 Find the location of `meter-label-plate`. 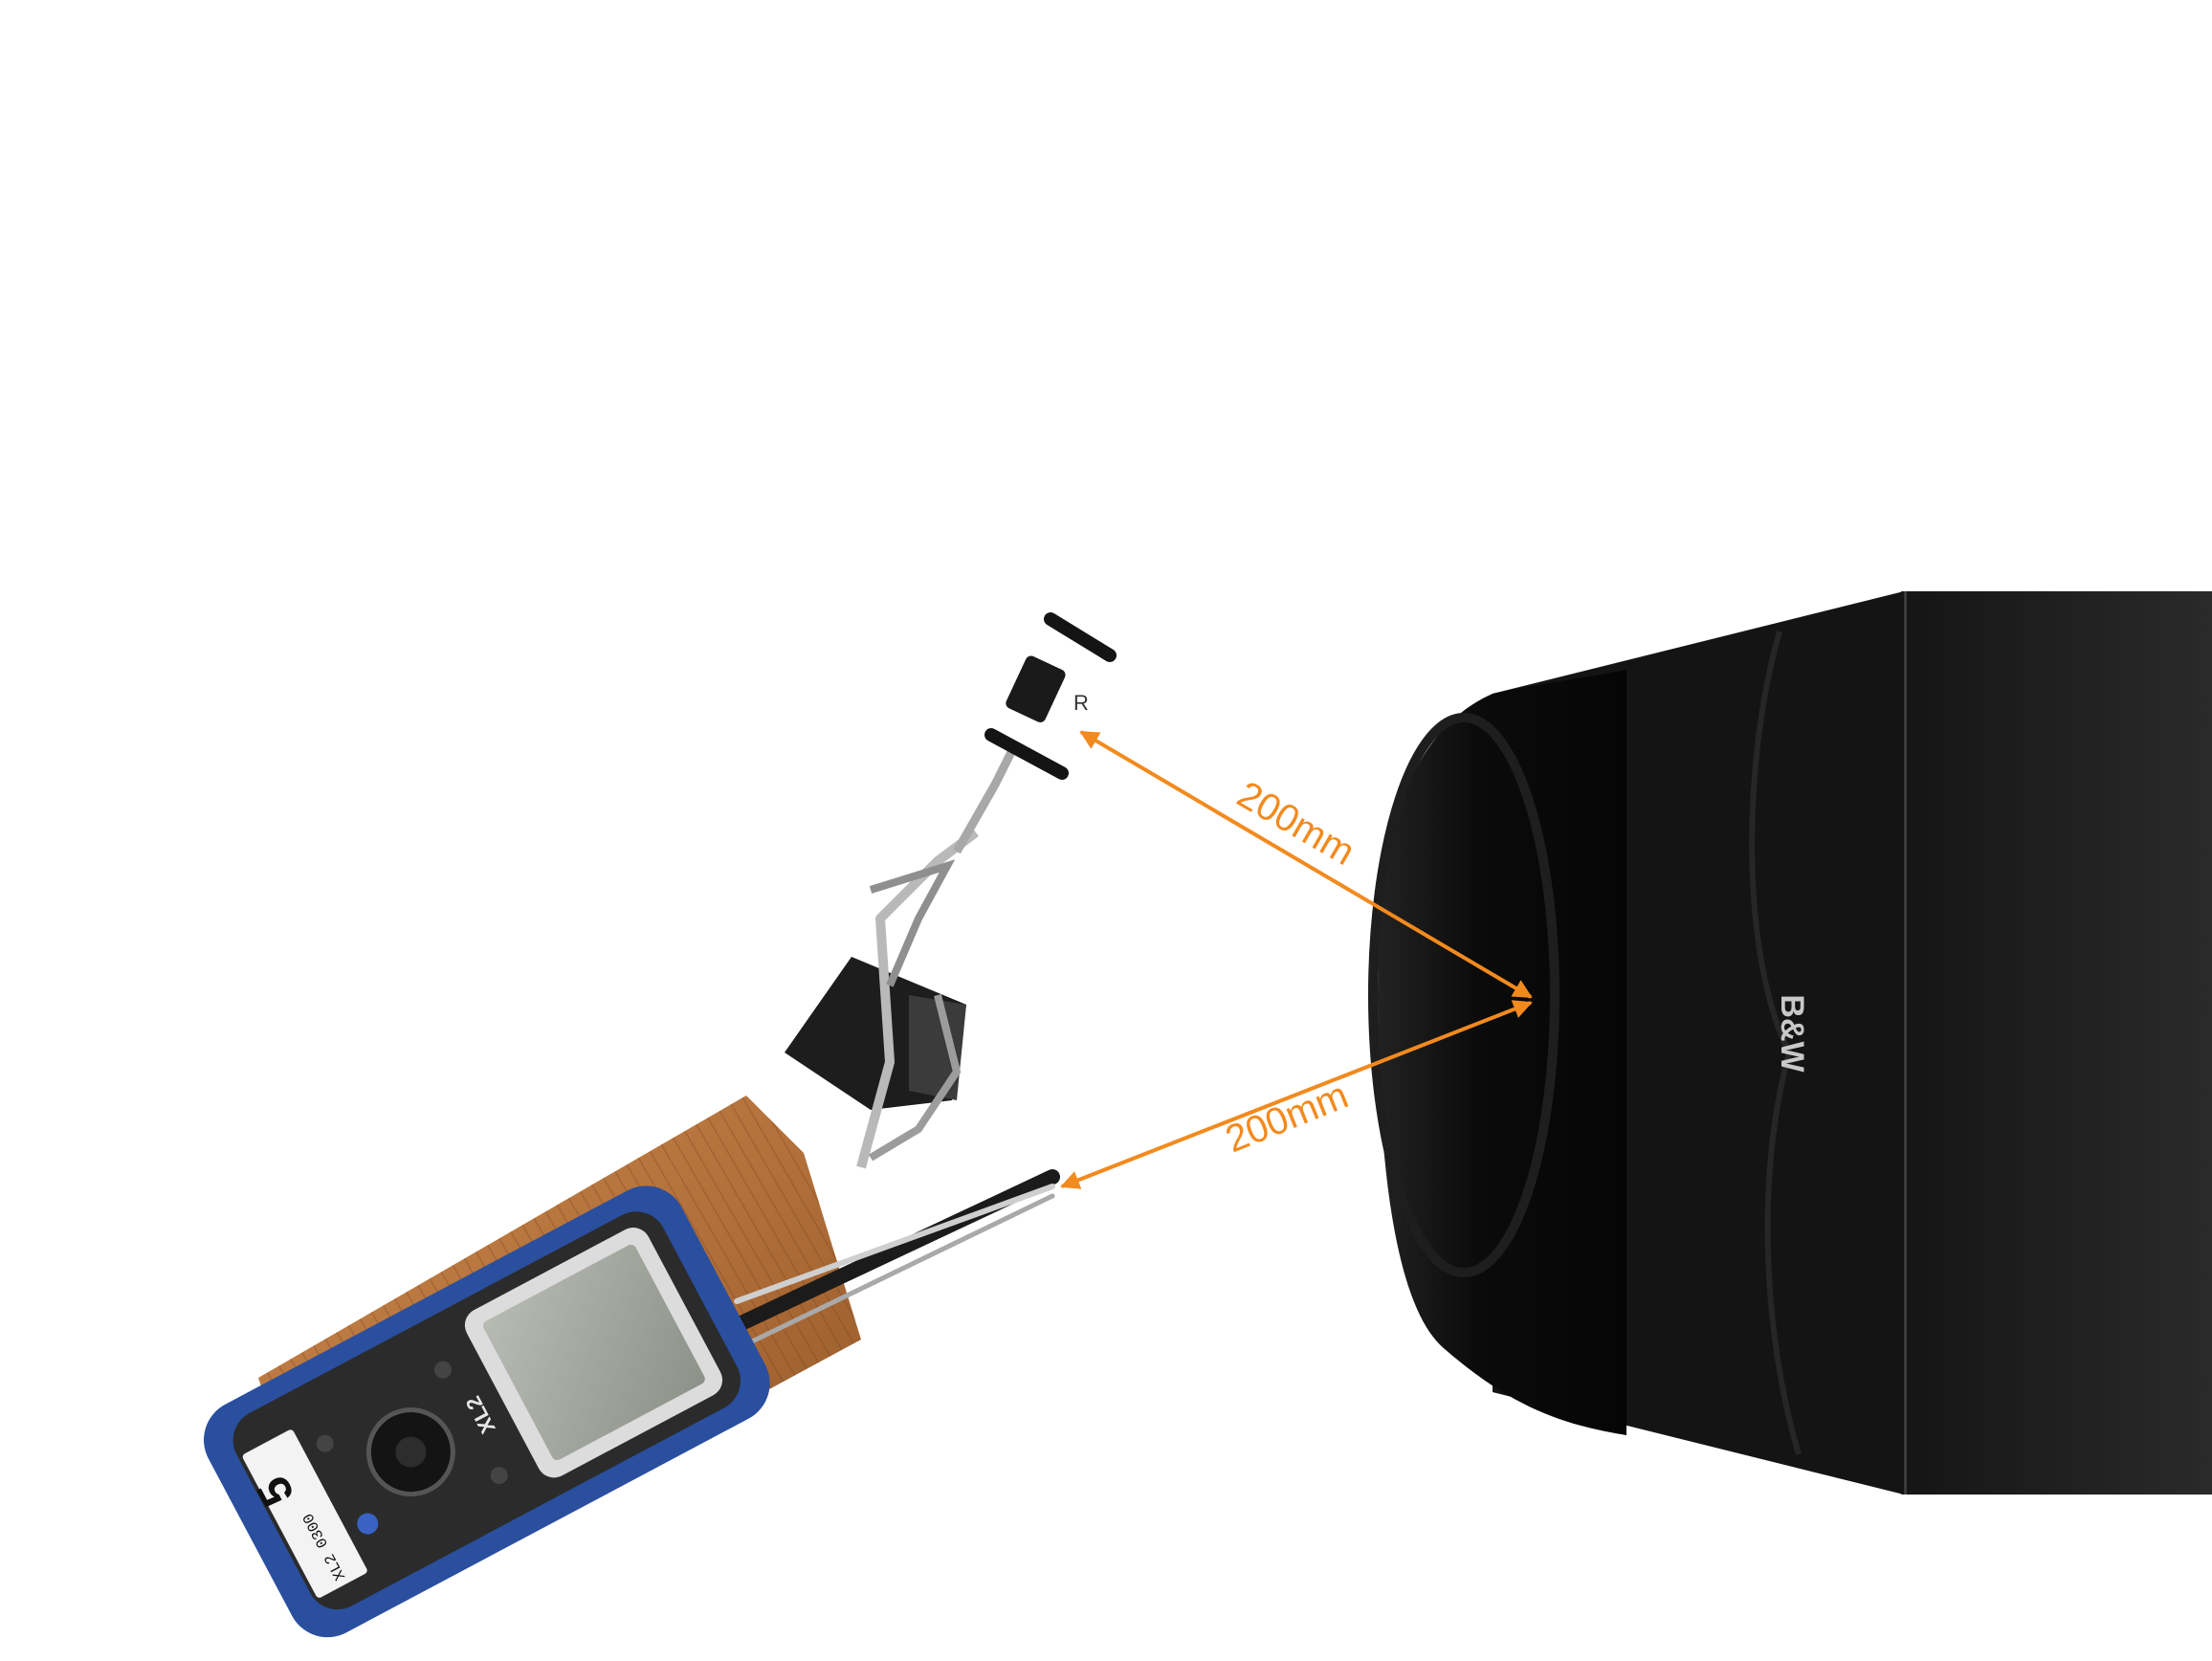

meter-label-plate is located at coordinates (304, 1514).